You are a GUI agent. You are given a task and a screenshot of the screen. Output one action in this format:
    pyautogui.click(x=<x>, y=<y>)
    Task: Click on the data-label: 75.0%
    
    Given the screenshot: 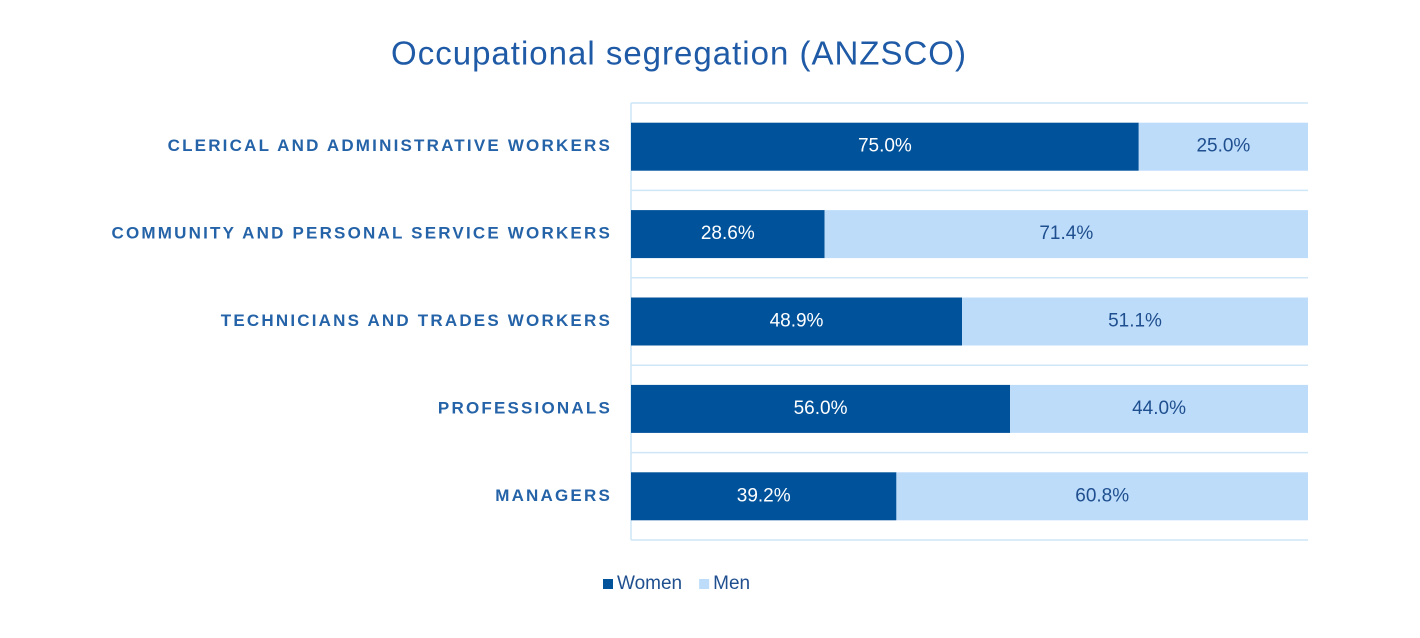 What is the action you would take?
    pyautogui.click(x=885, y=146)
    